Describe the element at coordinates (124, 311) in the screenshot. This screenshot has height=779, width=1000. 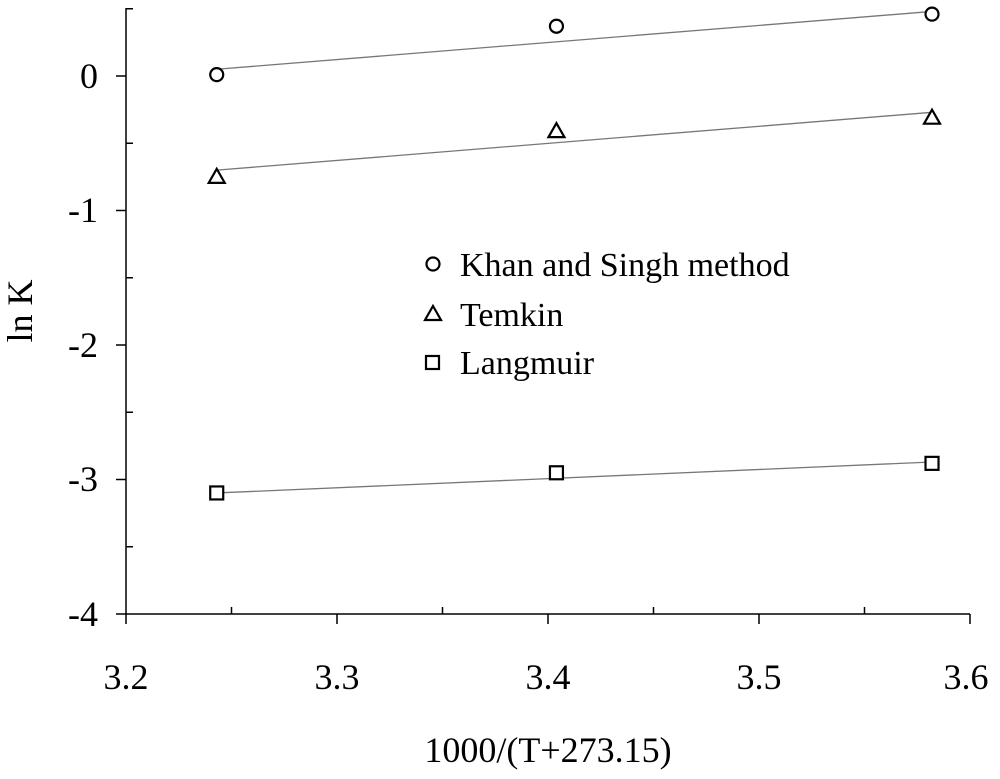
I see `y-axis-ticks` at that location.